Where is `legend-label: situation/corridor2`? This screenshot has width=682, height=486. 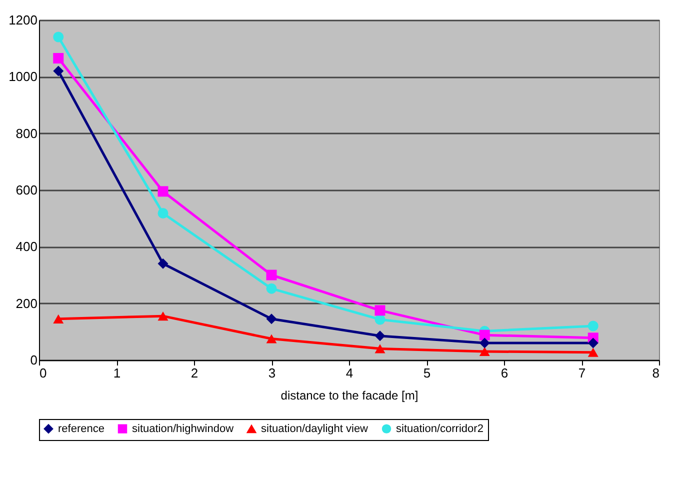
legend-label: situation/corridor2 is located at coordinates (440, 428).